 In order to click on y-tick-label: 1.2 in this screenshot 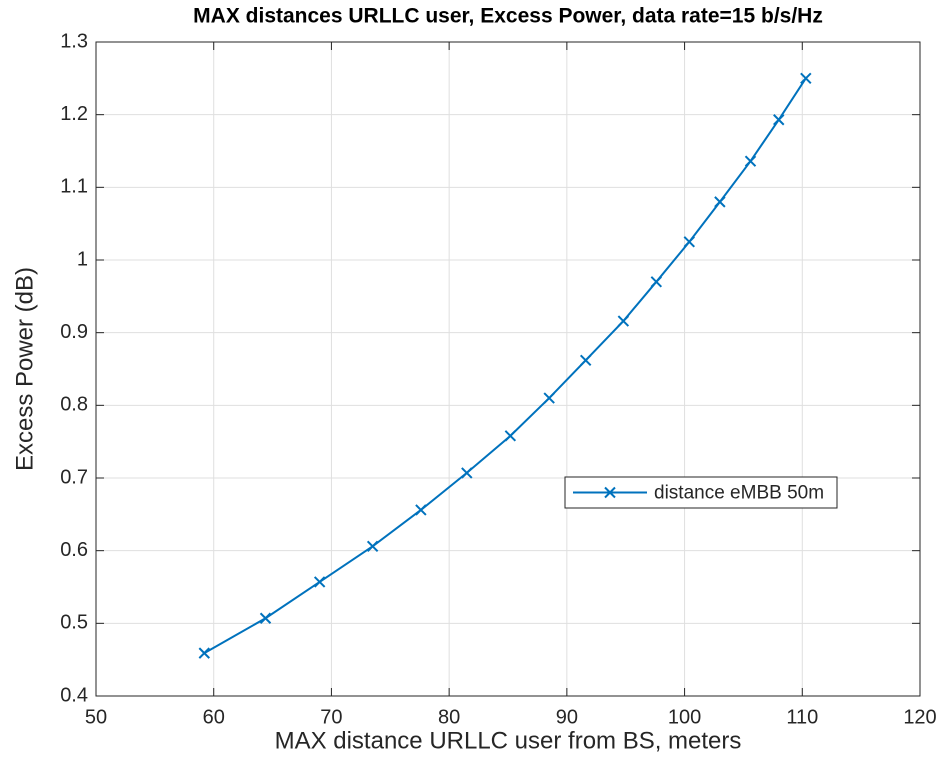, I will do `click(74, 114)`.